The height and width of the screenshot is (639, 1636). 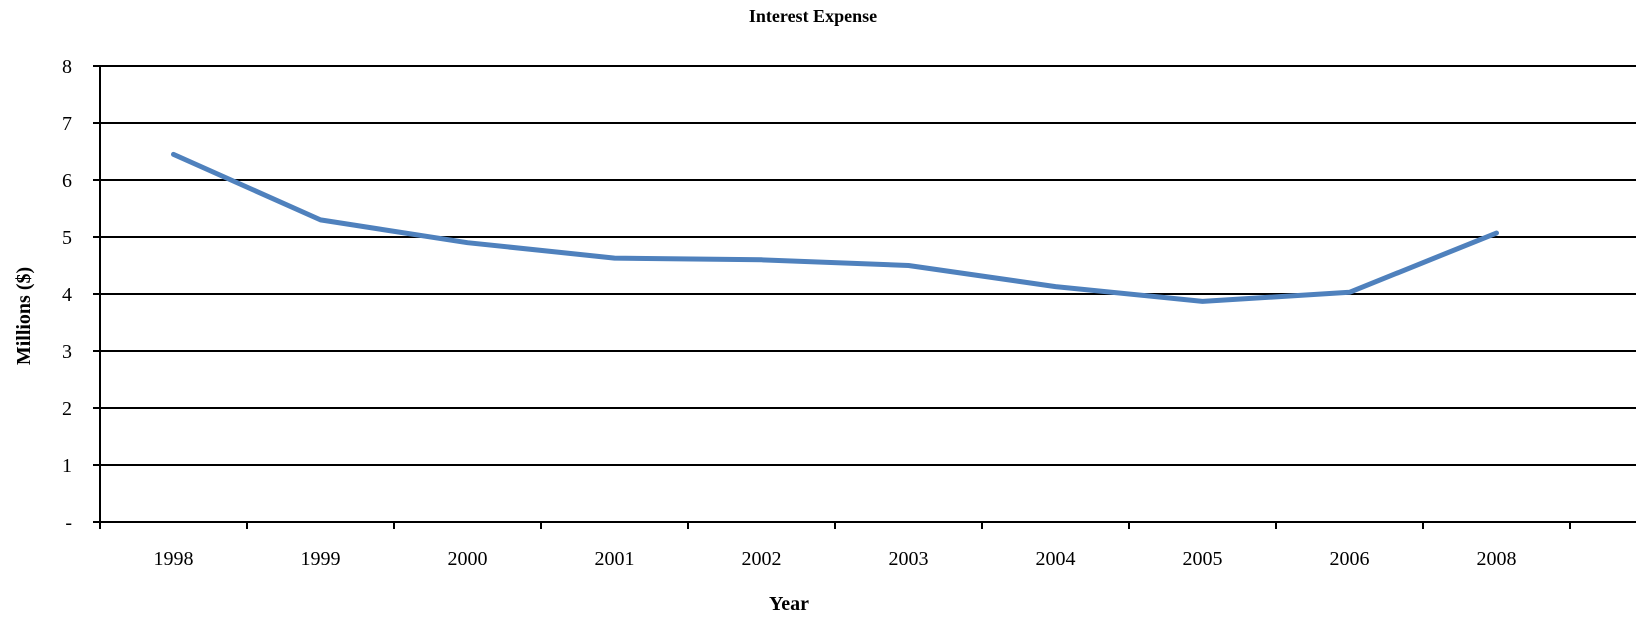 What do you see at coordinates (67, 67) in the screenshot?
I see `y-tick-label: 8` at bounding box center [67, 67].